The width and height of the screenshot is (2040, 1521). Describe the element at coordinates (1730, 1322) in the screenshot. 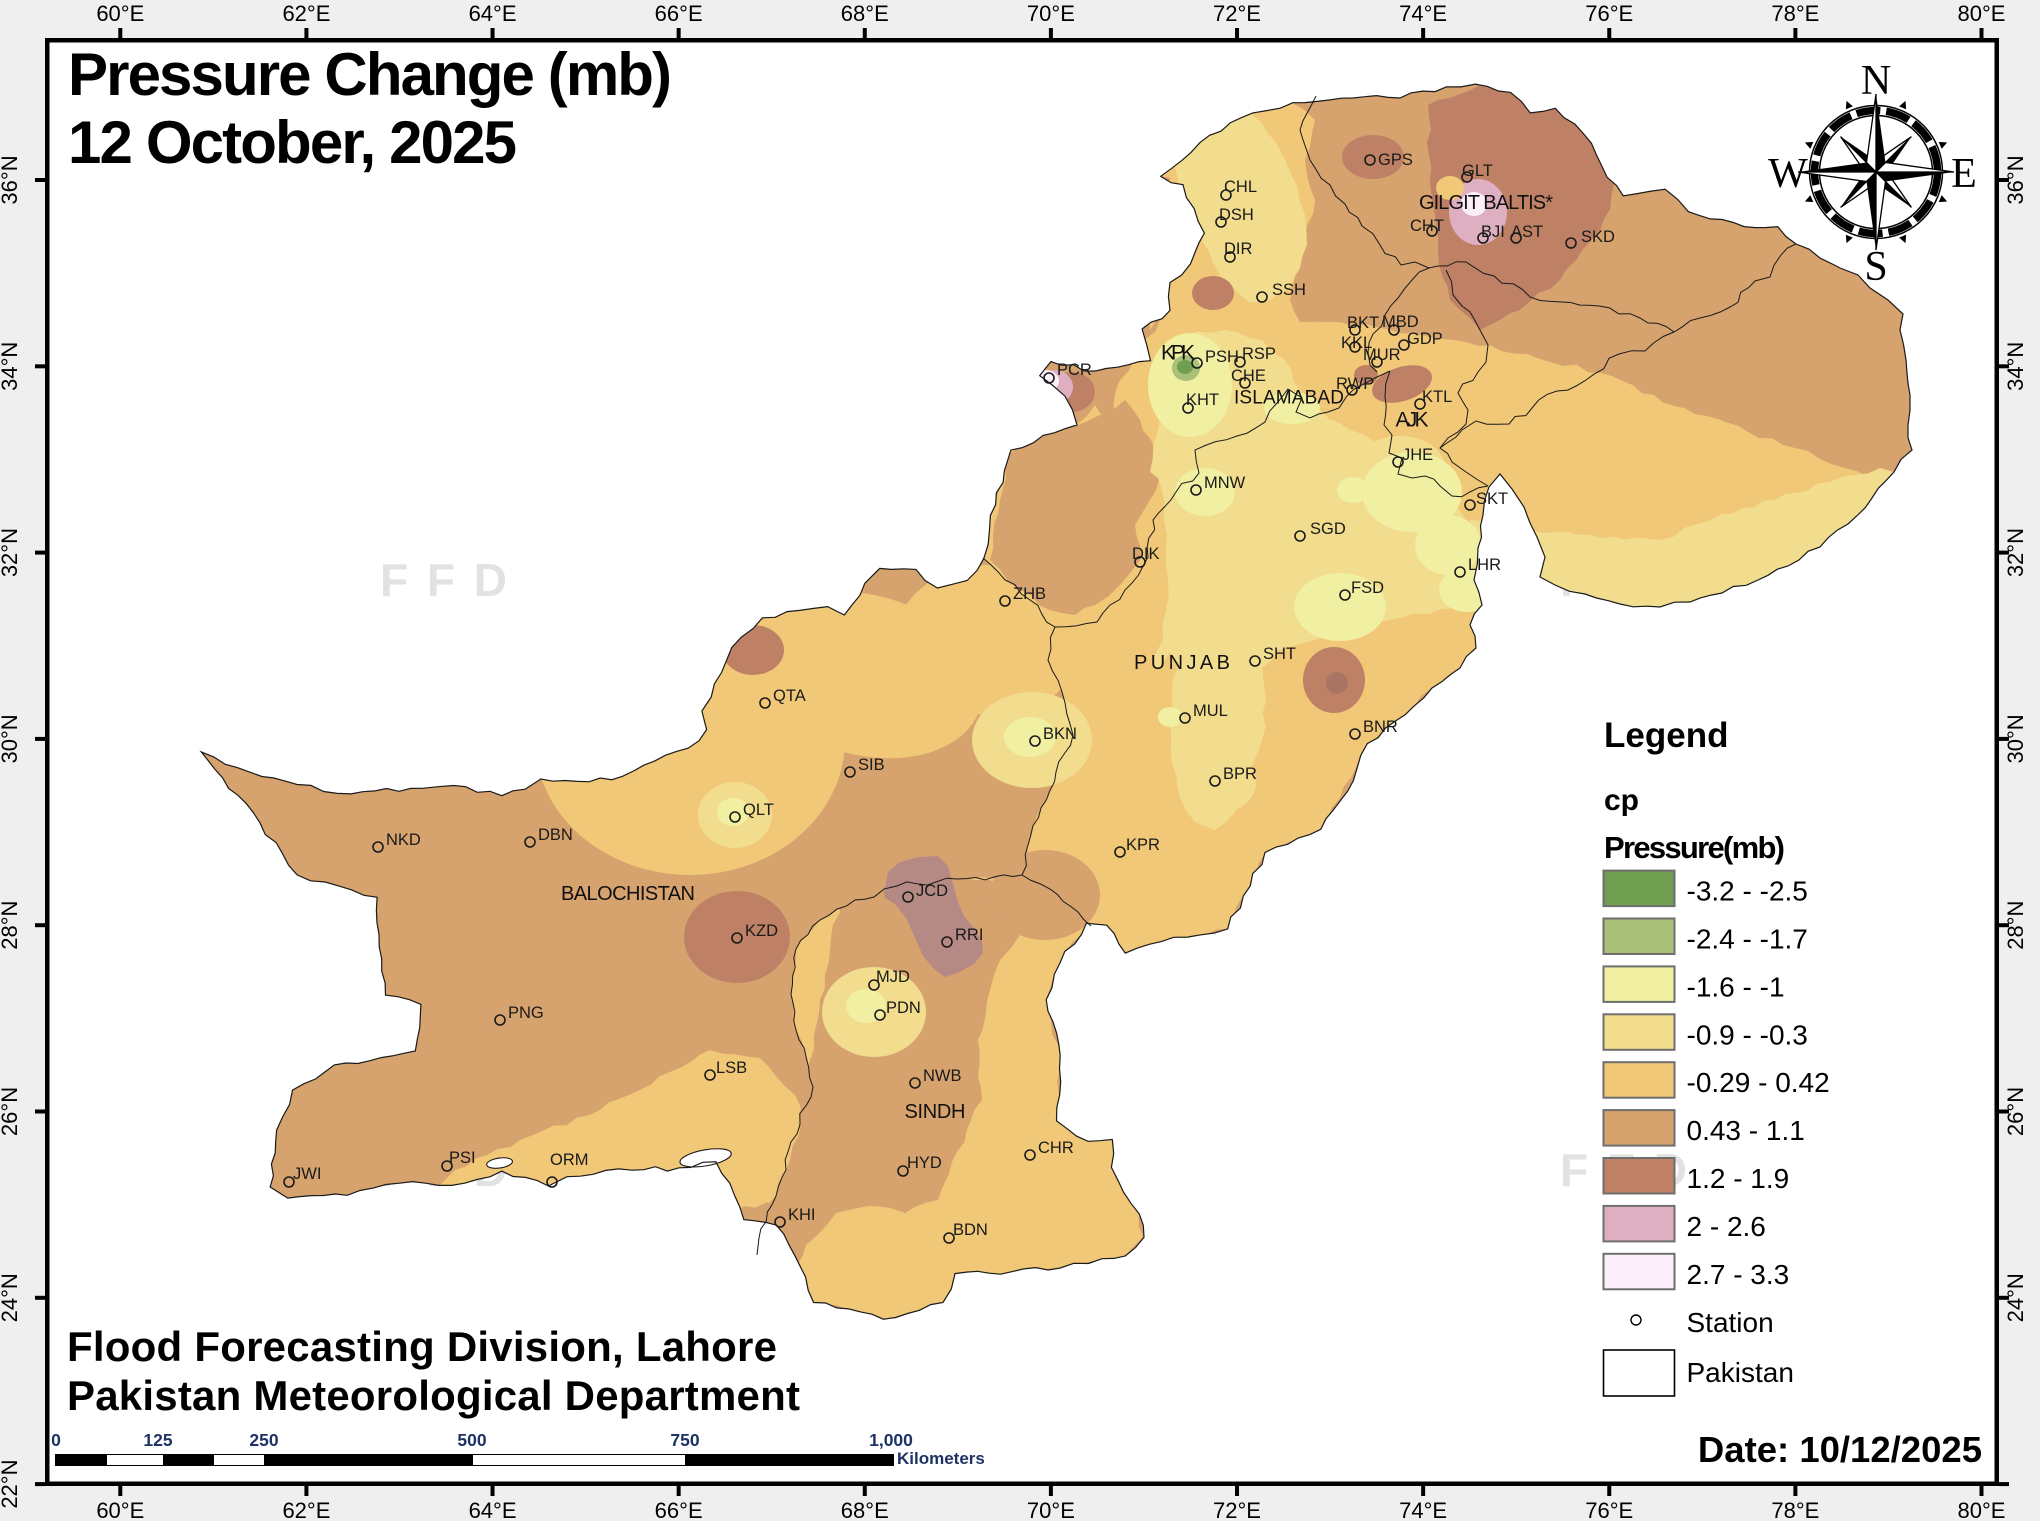

I see `svg-text: Station` at that location.